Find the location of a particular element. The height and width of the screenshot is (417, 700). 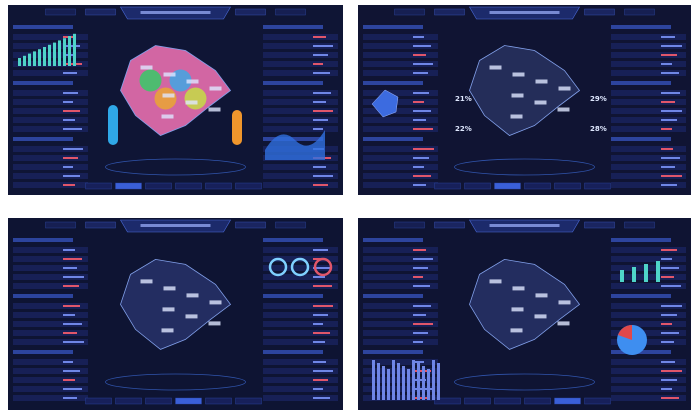

map-base is located at coordinates (524, 382).